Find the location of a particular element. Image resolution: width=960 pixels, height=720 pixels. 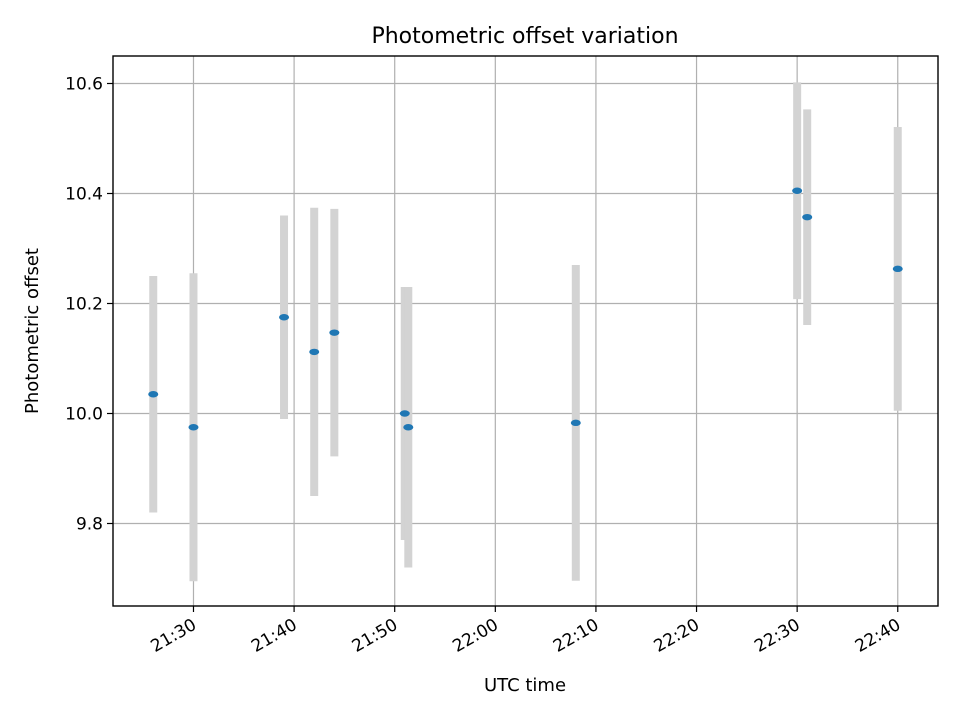

y-tick-label: 10.2 is located at coordinates (84, 305).